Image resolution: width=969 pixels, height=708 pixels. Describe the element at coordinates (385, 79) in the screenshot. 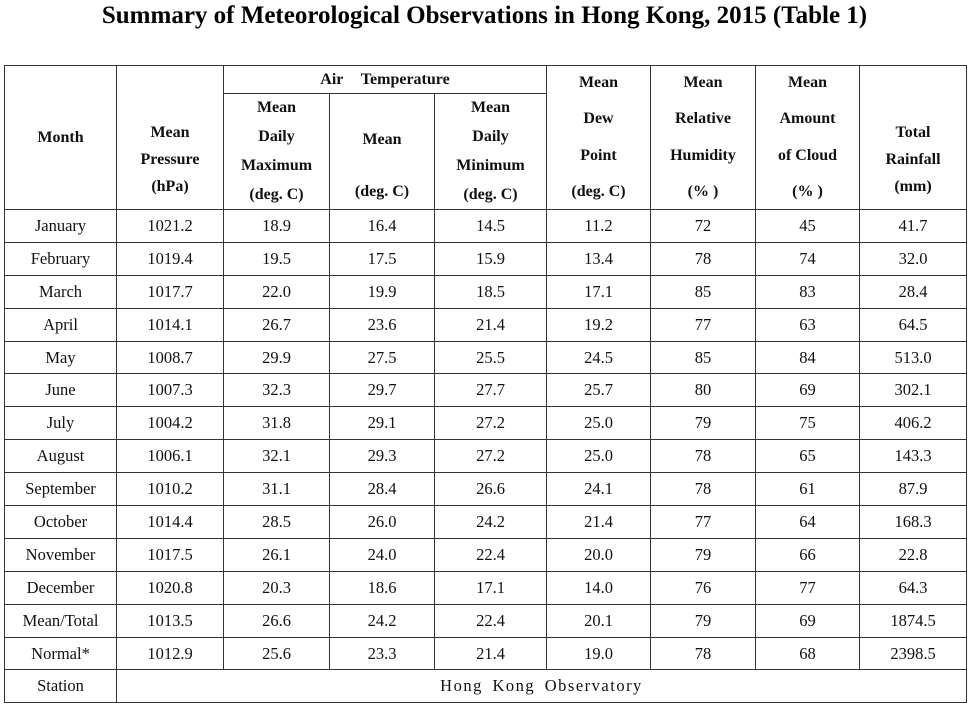

I see `header-air-temperature: Air Temperature` at that location.